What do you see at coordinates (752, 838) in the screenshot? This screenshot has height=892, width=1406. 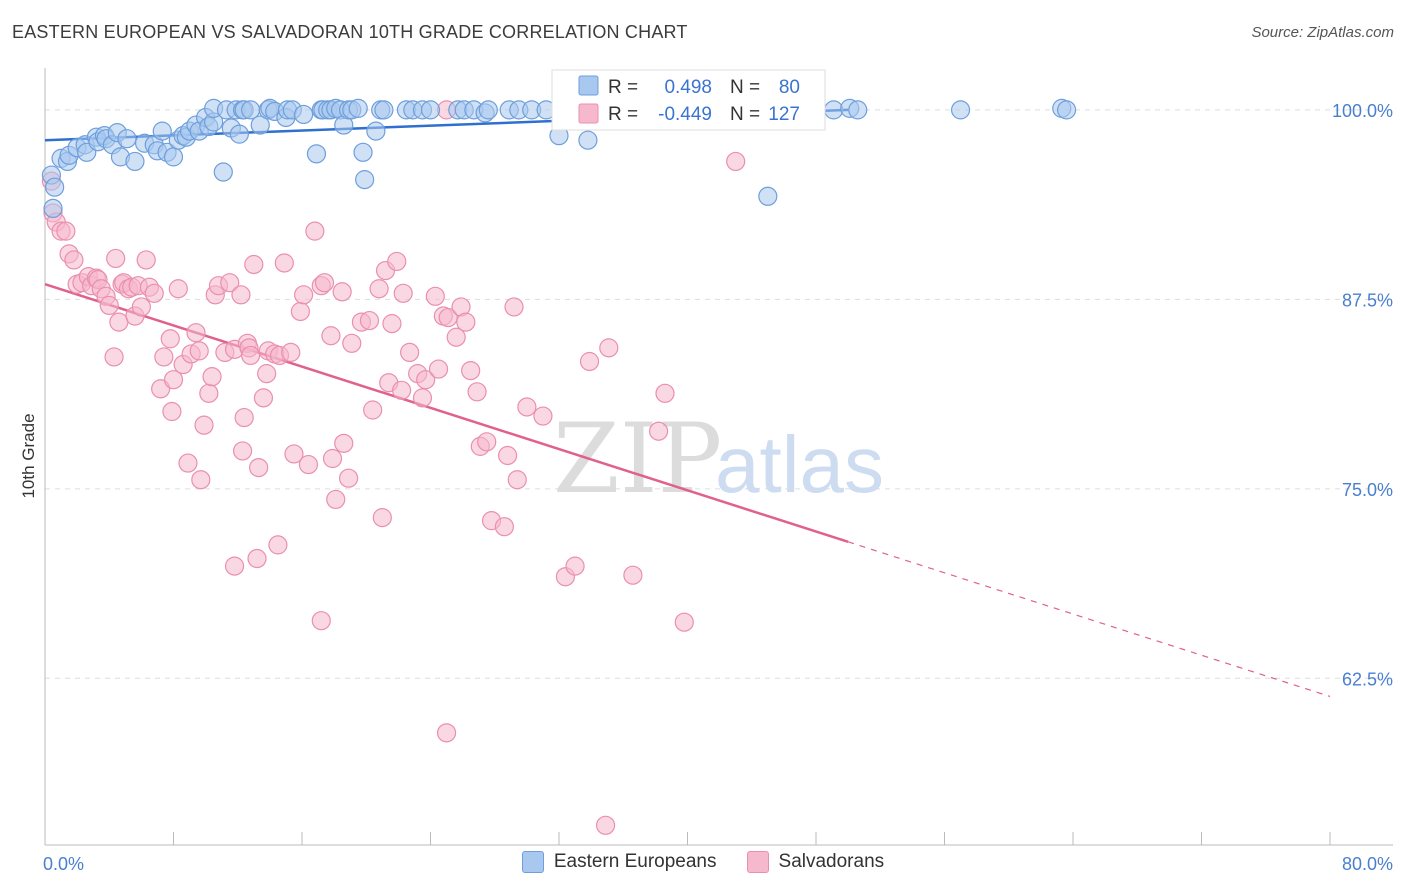 I see `x-ticks` at bounding box center [752, 838].